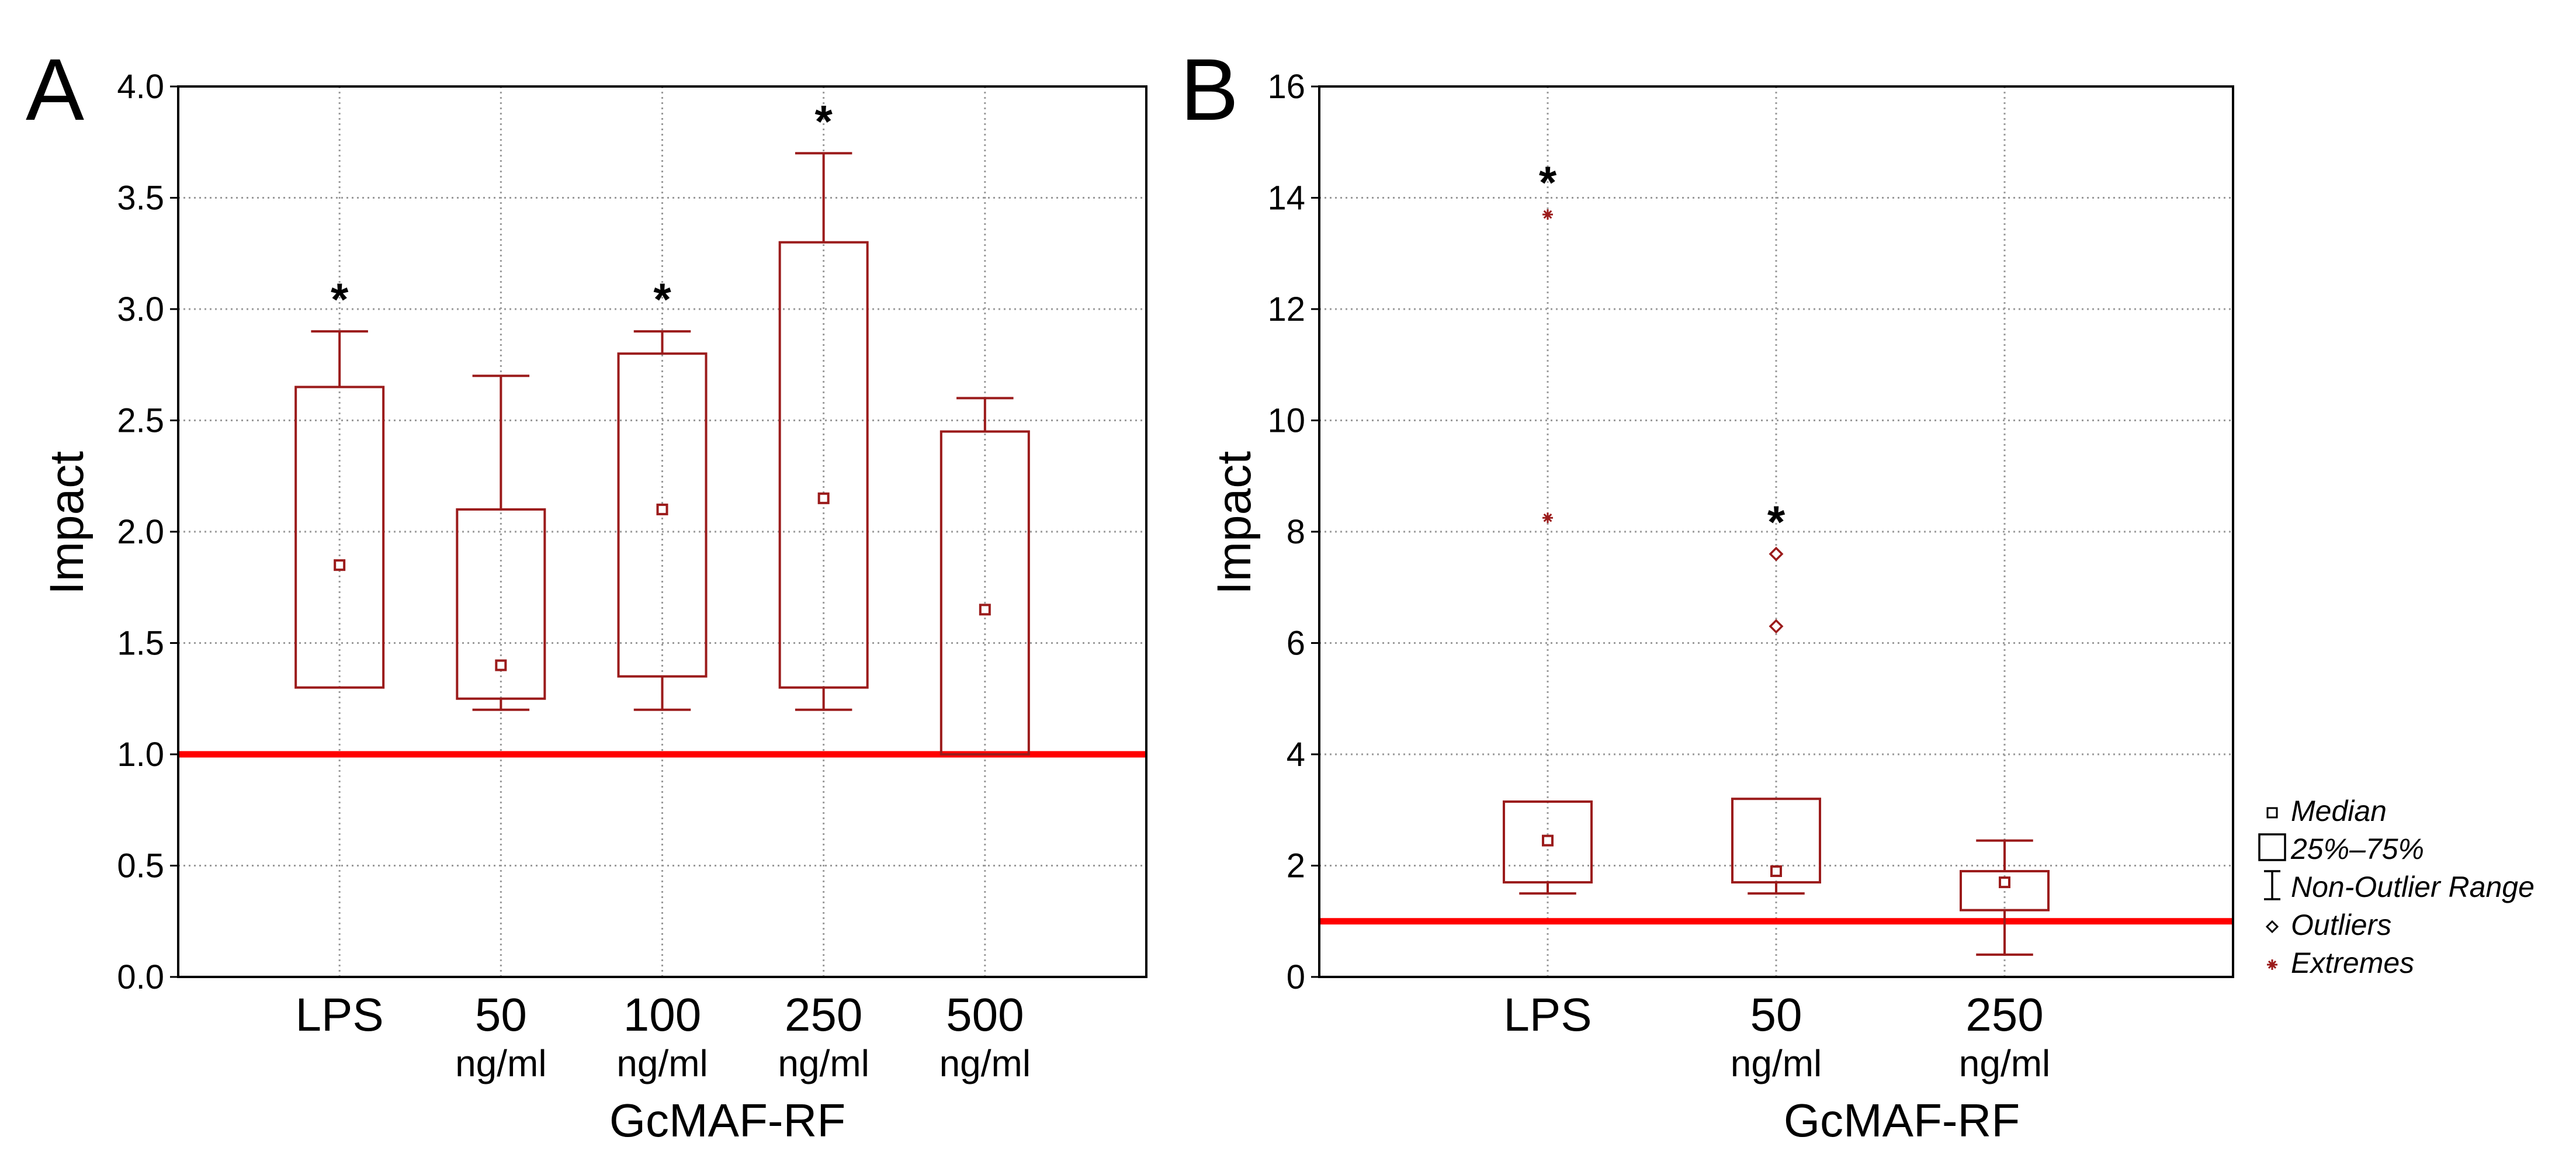 Image resolution: width=2576 pixels, height=1175 pixels. What do you see at coordinates (1296, 644) in the screenshot?
I see `y-tick-label: 6` at bounding box center [1296, 644].